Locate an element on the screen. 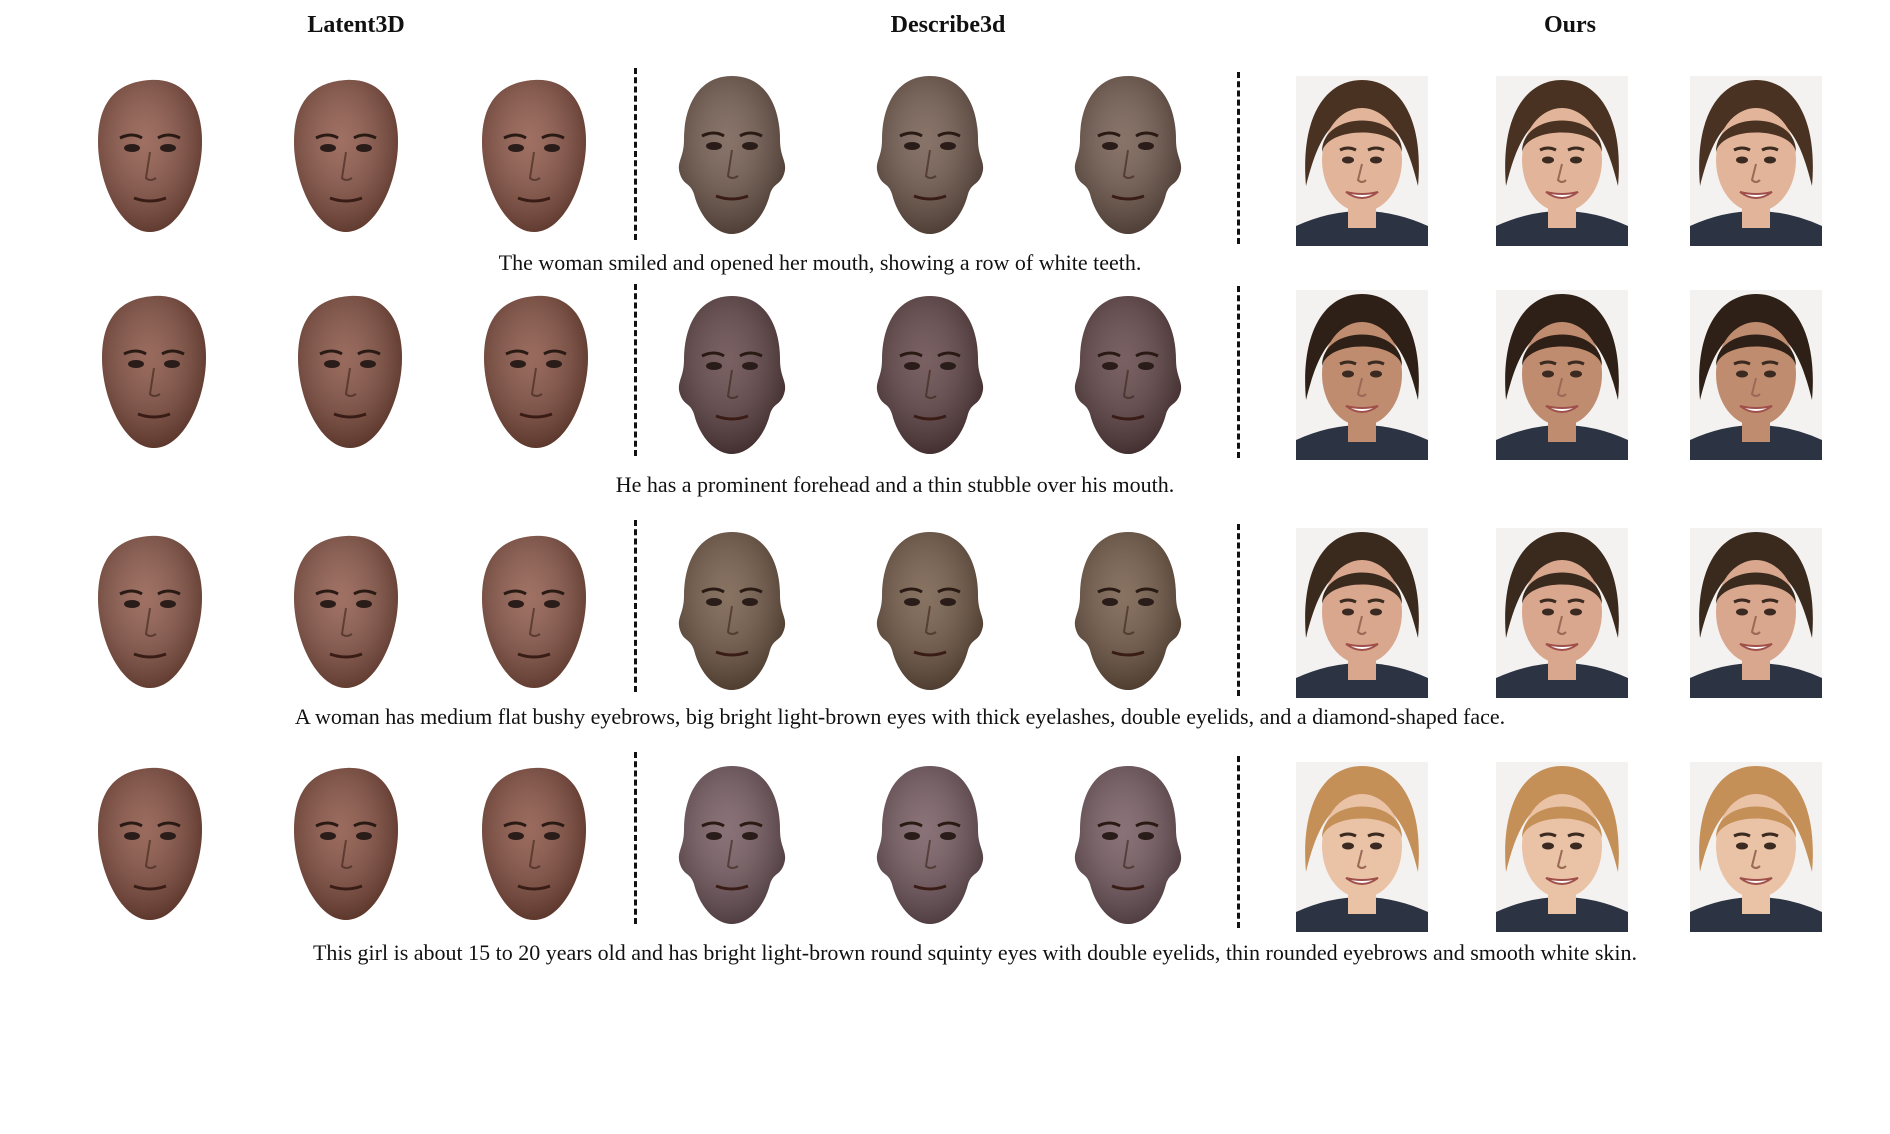 The height and width of the screenshot is (1134, 1890). divider-row1-b is located at coordinates (1238, 158).